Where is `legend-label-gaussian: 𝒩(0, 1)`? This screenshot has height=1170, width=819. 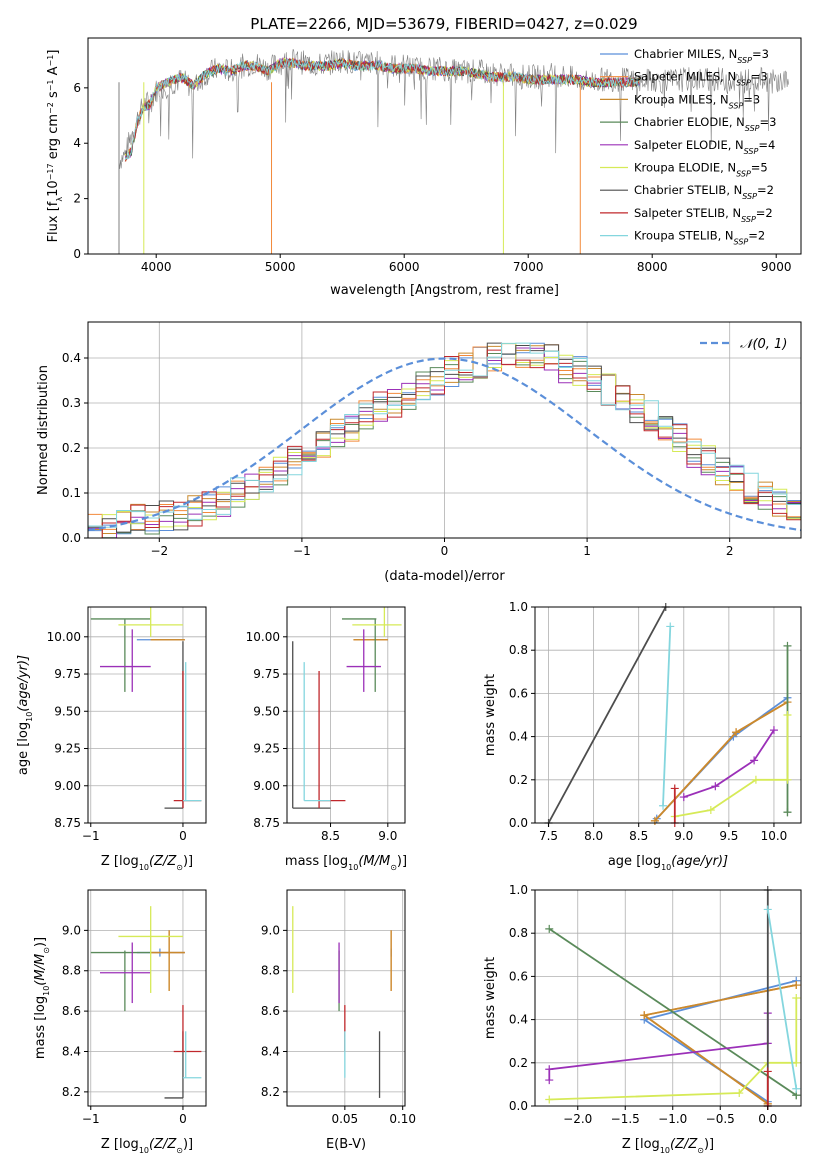
legend-label-gaussian: 𝒩(0, 1) is located at coordinates (763, 344).